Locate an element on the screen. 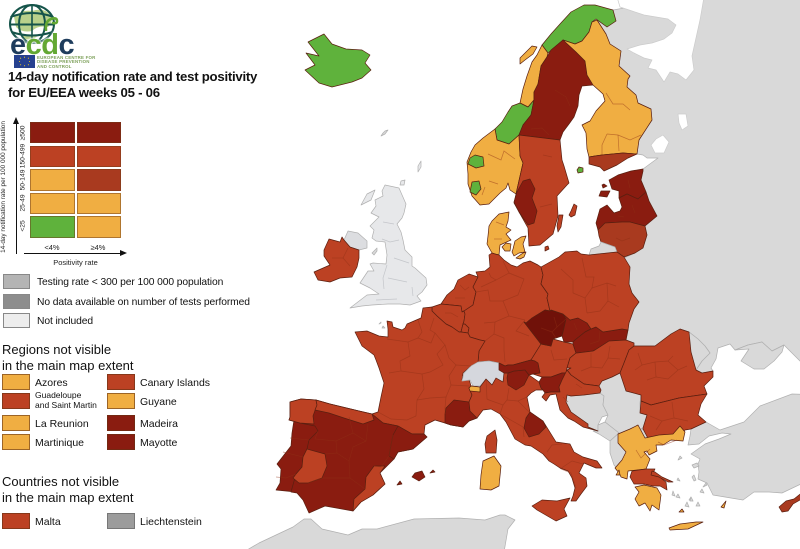 The height and width of the screenshot is (549, 800). region-samos is located at coordinates (705, 485).